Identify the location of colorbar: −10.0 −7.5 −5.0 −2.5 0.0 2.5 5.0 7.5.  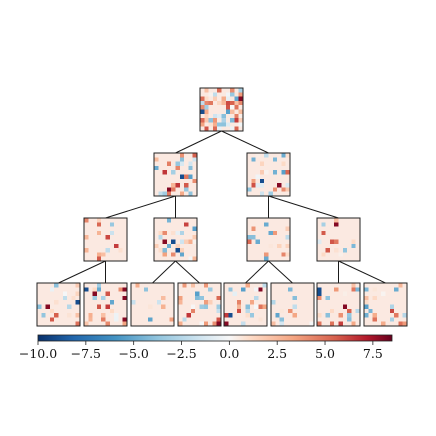
(206, 347).